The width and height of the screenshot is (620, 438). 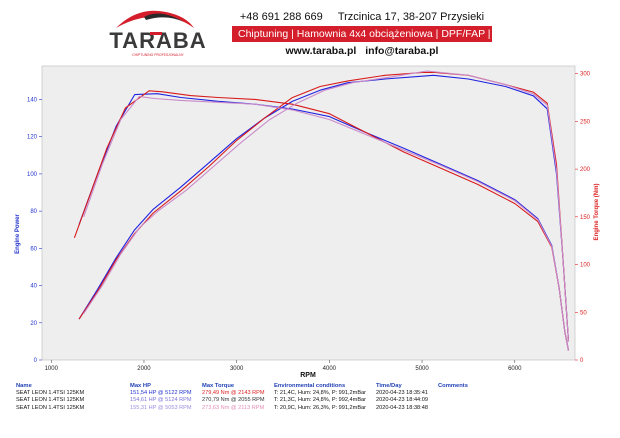 I want to click on left-tick-label: 40, so click(x=33, y=287).